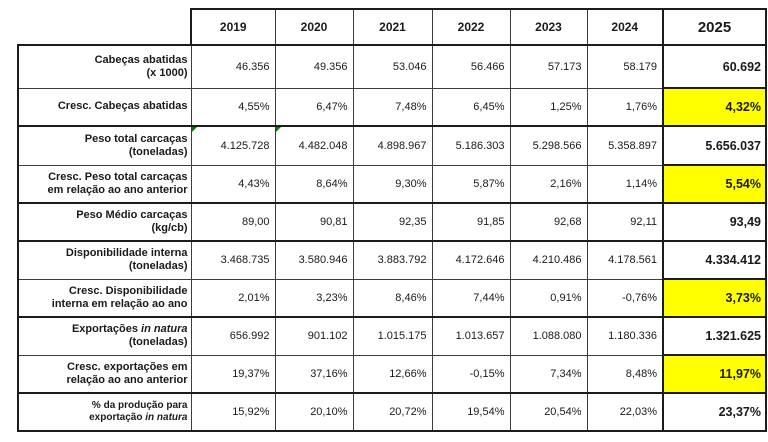 This screenshot has height=442, width=768. Describe the element at coordinates (117, 189) in the screenshot. I see `label-text: em relação ao ano anterior` at that location.